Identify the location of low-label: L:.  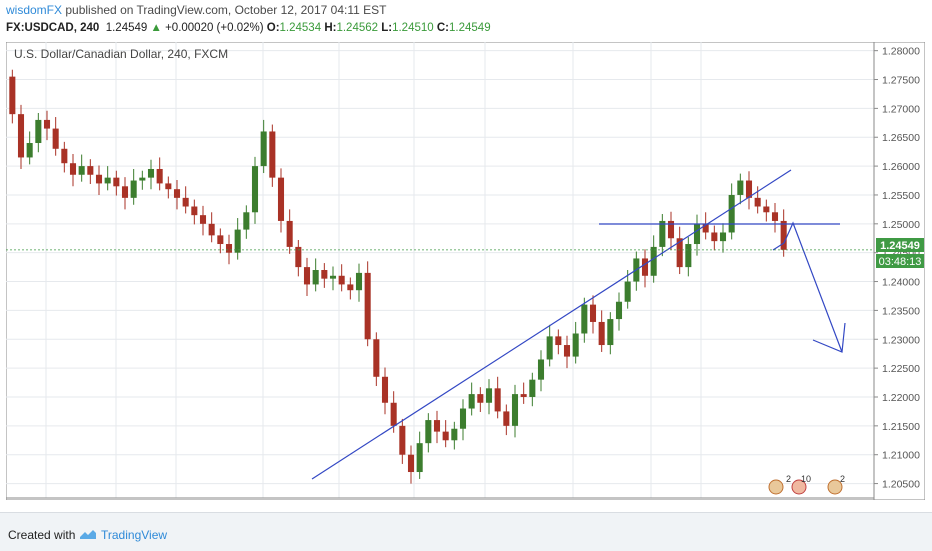
(387, 28).